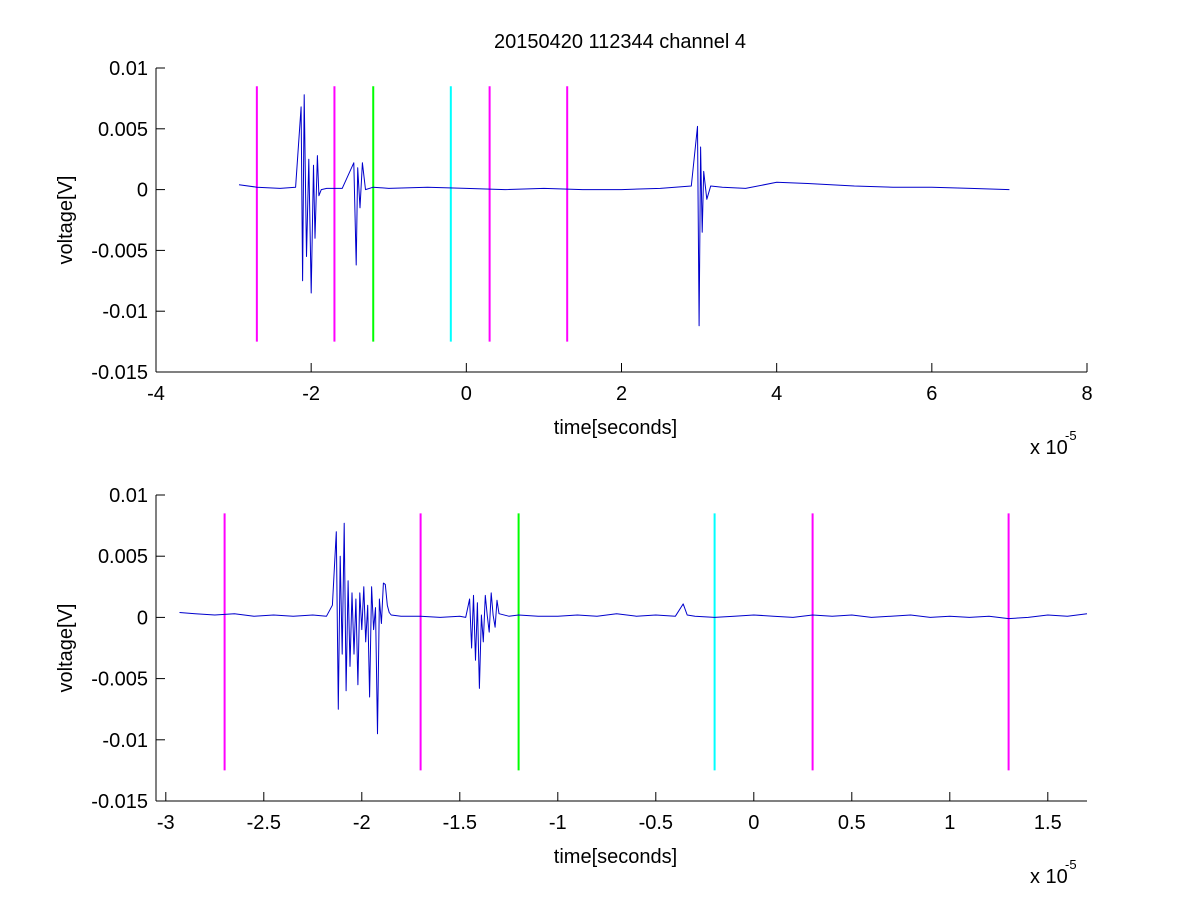 This screenshot has height=901, width=1200. I want to click on figure-title: 20150420 112344 channel 4, so click(620, 42).